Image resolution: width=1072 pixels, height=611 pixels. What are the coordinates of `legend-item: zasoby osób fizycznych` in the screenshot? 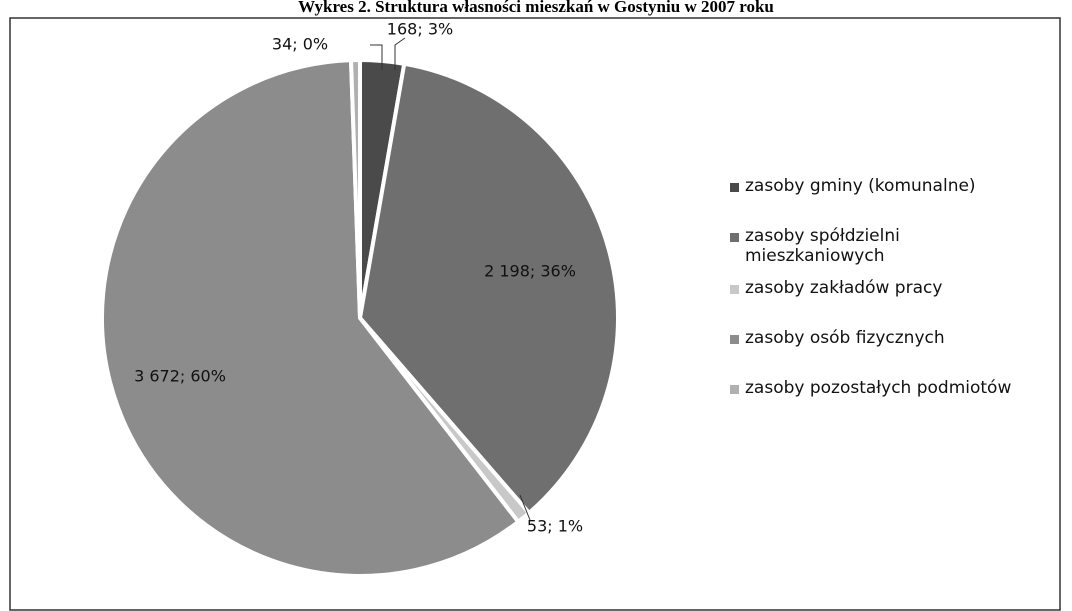 It's located at (895, 353).